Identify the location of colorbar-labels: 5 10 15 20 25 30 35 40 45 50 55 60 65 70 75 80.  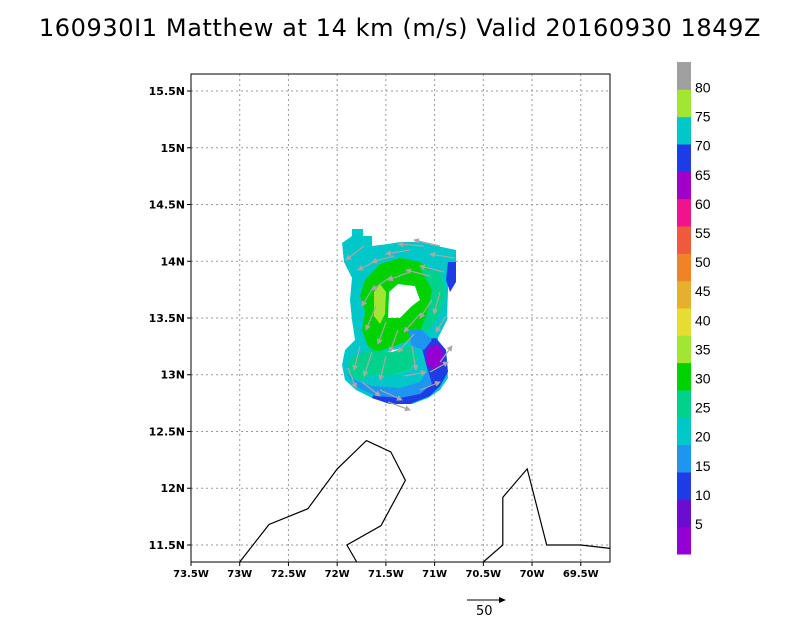
(703, 306).